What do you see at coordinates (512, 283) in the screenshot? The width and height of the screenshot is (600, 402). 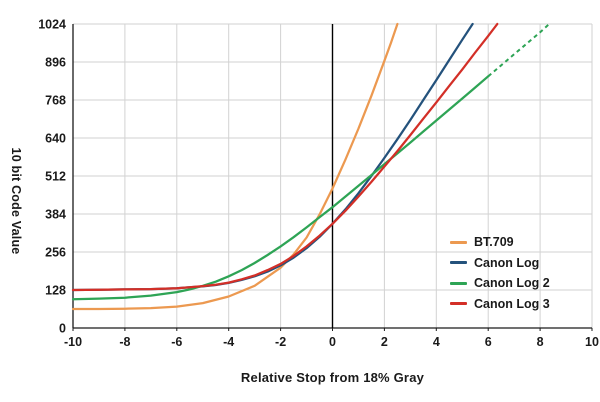 I see `legend-label: Canon Log 2` at bounding box center [512, 283].